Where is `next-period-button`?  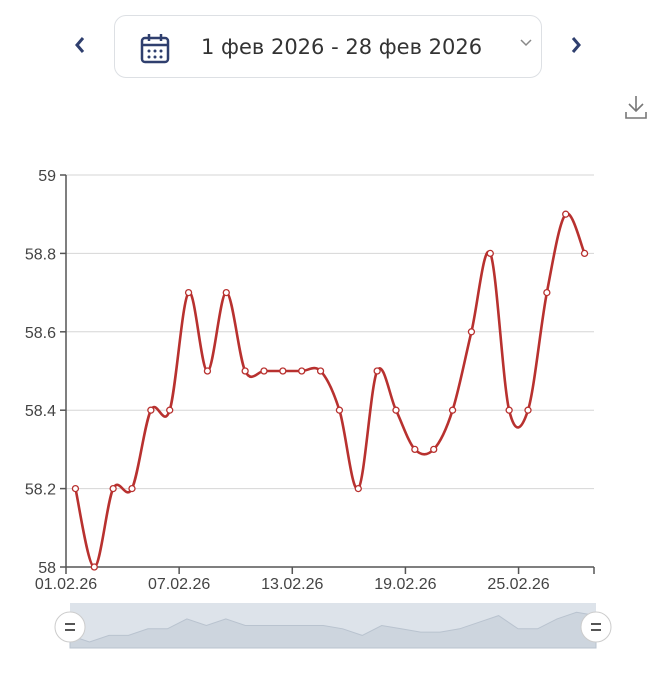 next-period-button is located at coordinates (576, 48).